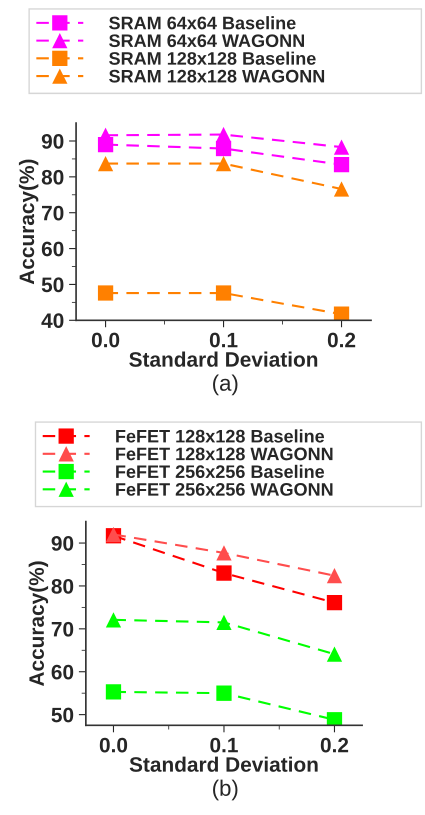 The width and height of the screenshot is (425, 815). I want to click on legend-label: SRAM 64x64 WAGONN, so click(206, 41).